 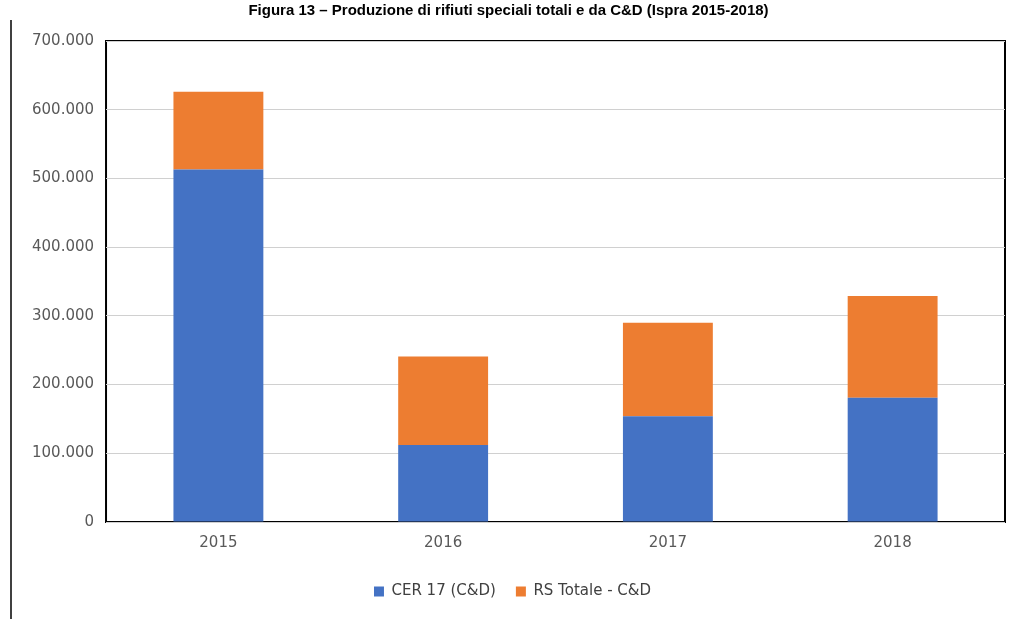 I want to click on y-tick-label: 600.000, so click(x=63, y=108).